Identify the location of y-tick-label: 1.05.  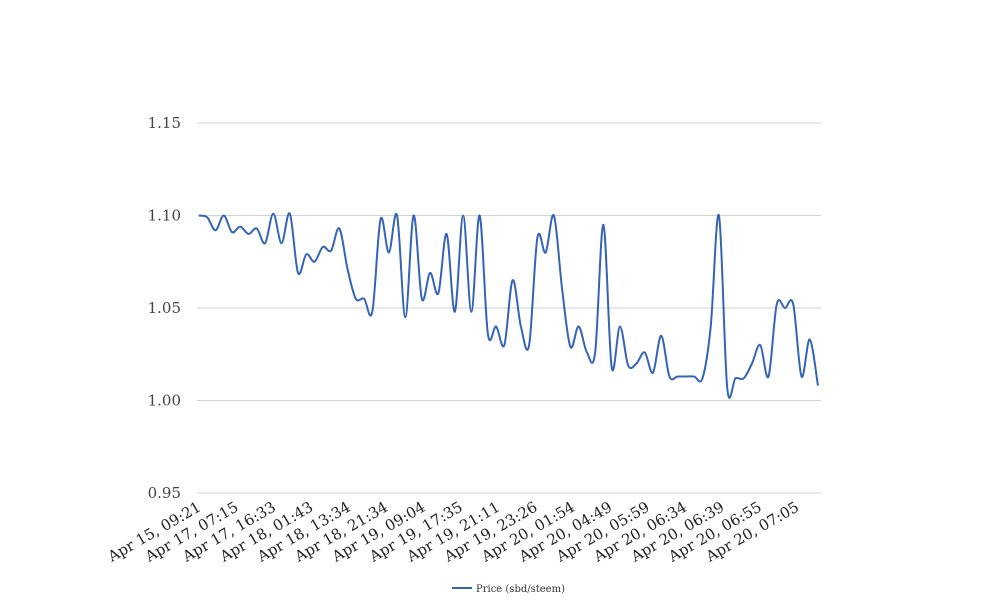
(164, 308).